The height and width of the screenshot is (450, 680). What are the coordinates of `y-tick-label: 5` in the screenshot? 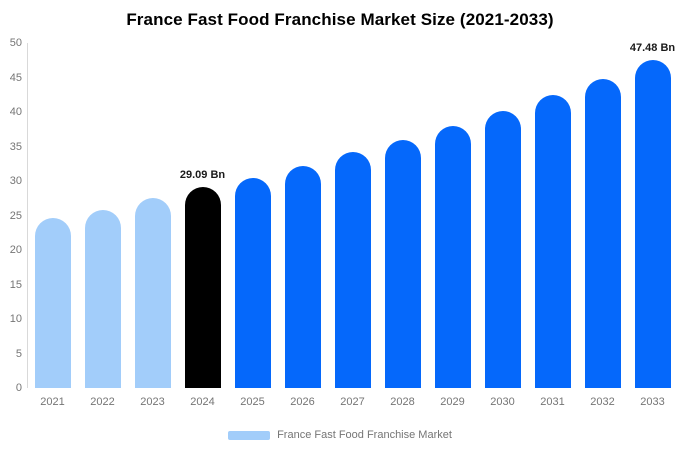 It's located at (18, 353).